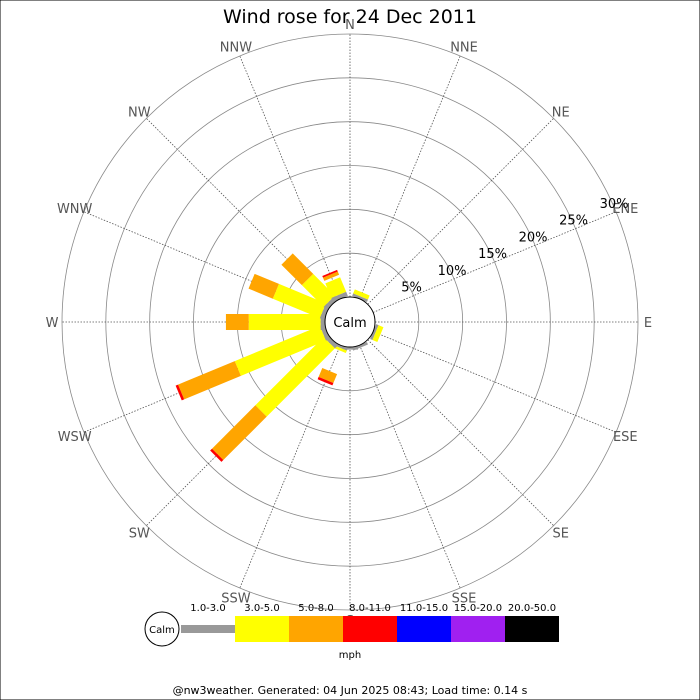 This screenshot has height=700, width=700. I want to click on calm-label: Calm, so click(349, 323).